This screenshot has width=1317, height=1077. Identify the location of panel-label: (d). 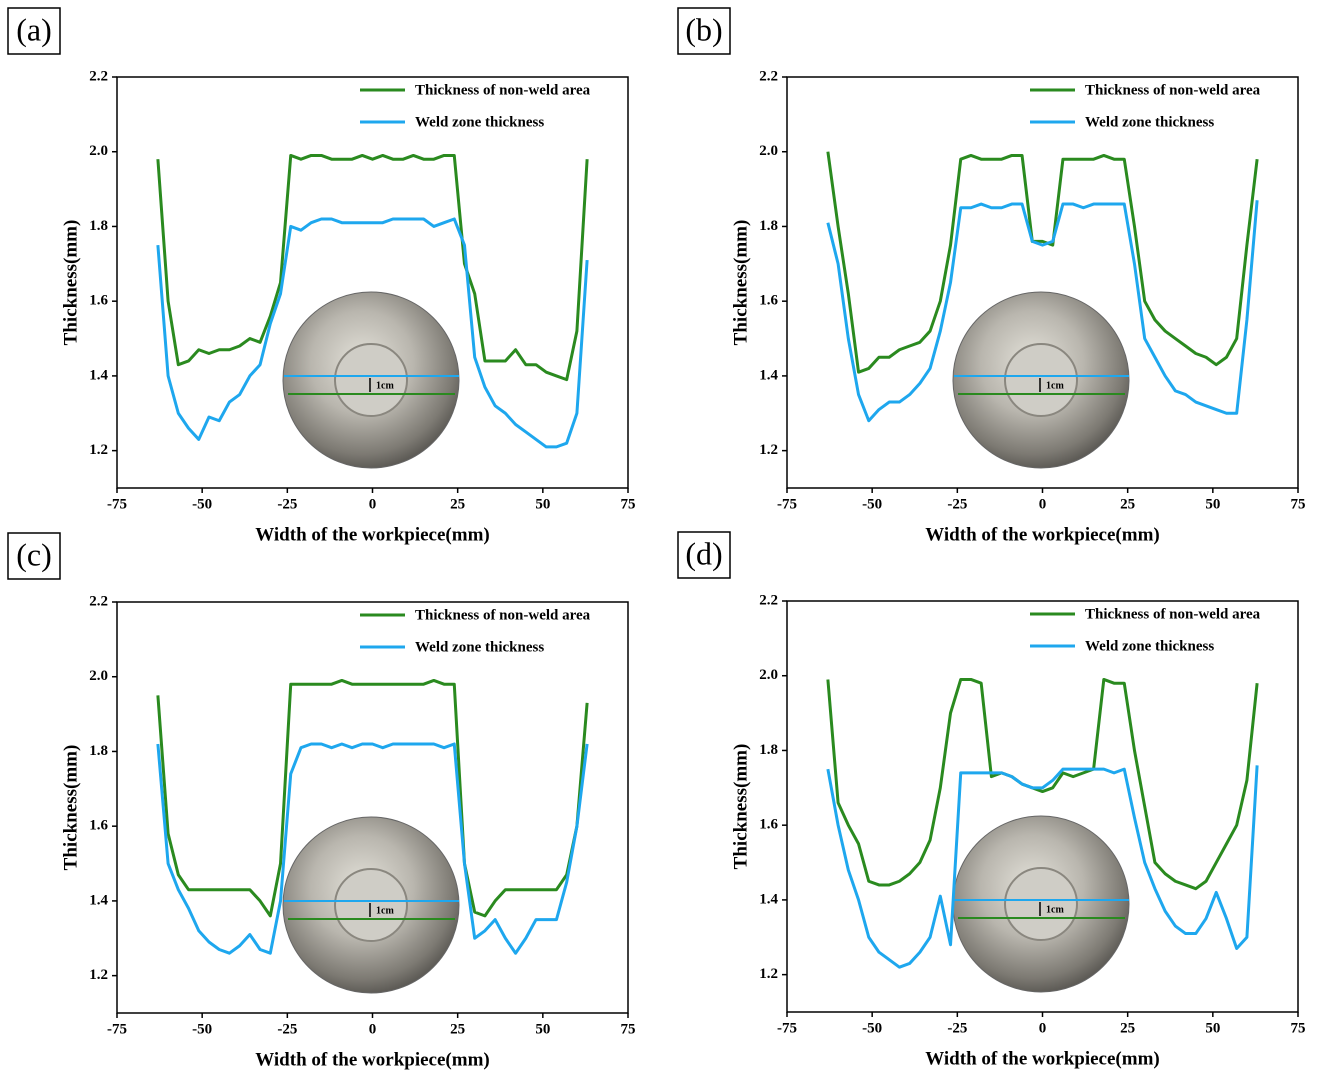
(703, 553).